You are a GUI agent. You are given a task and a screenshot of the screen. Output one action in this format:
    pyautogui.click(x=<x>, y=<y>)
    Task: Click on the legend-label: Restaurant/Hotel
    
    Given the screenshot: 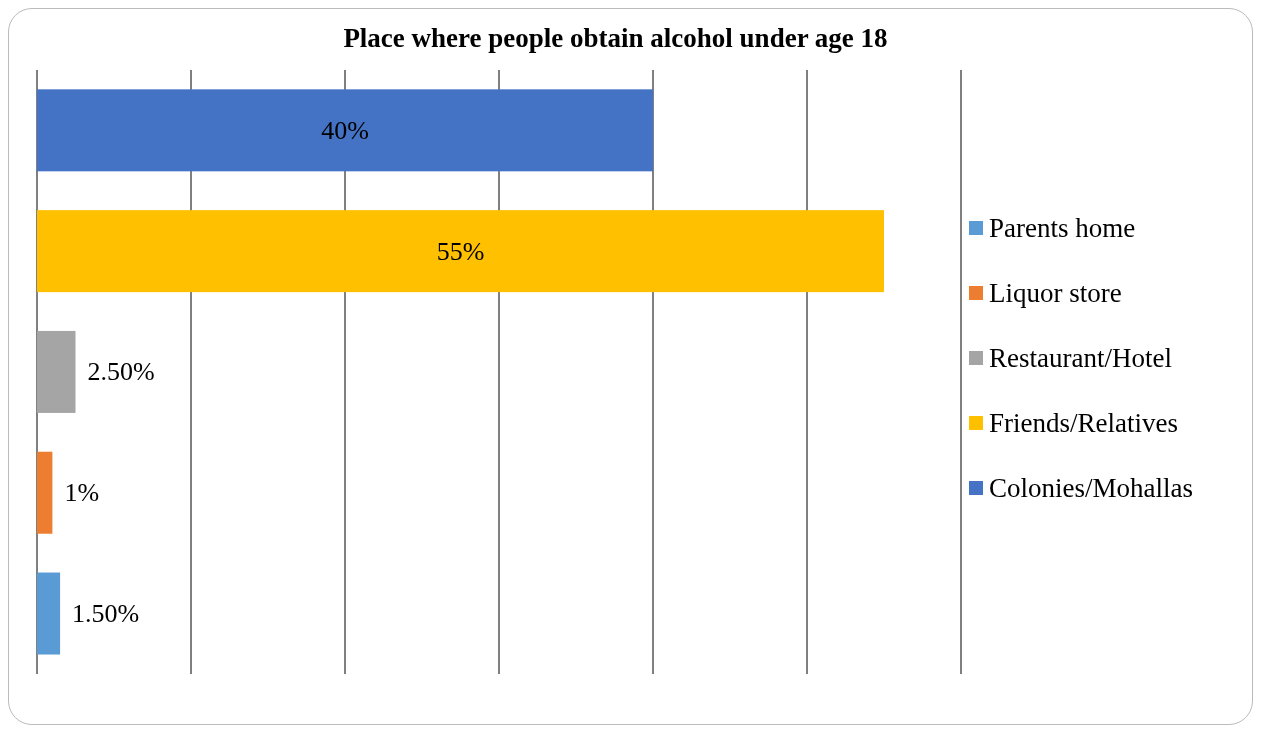 What is the action you would take?
    pyautogui.click(x=1081, y=357)
    